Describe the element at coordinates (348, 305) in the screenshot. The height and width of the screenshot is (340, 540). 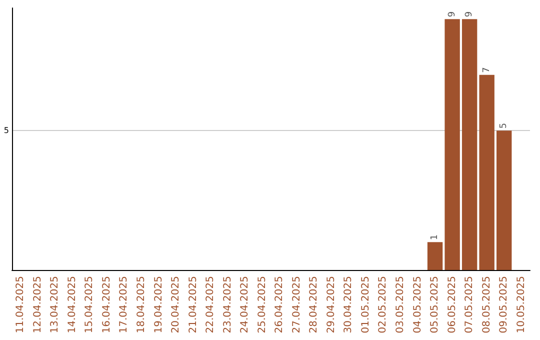
I see `x-tick-label: 30.04.2025` at that location.